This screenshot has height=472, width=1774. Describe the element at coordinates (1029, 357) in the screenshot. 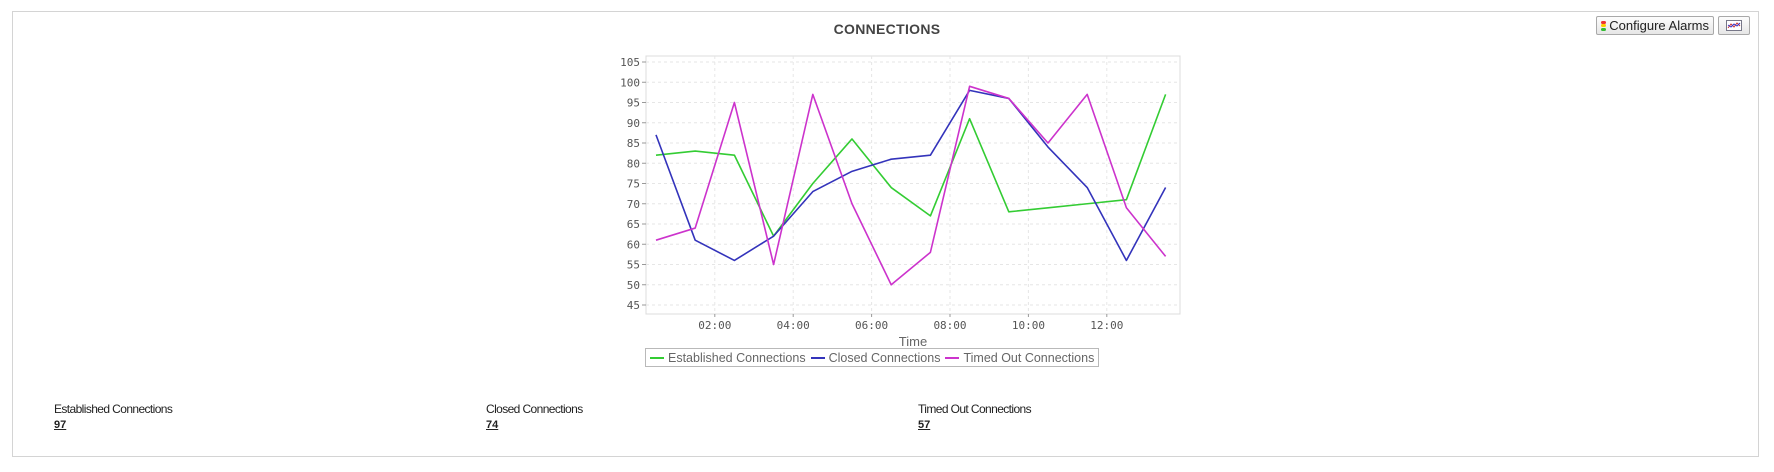

I see `legend-label: Timed Out Connections` at that location.